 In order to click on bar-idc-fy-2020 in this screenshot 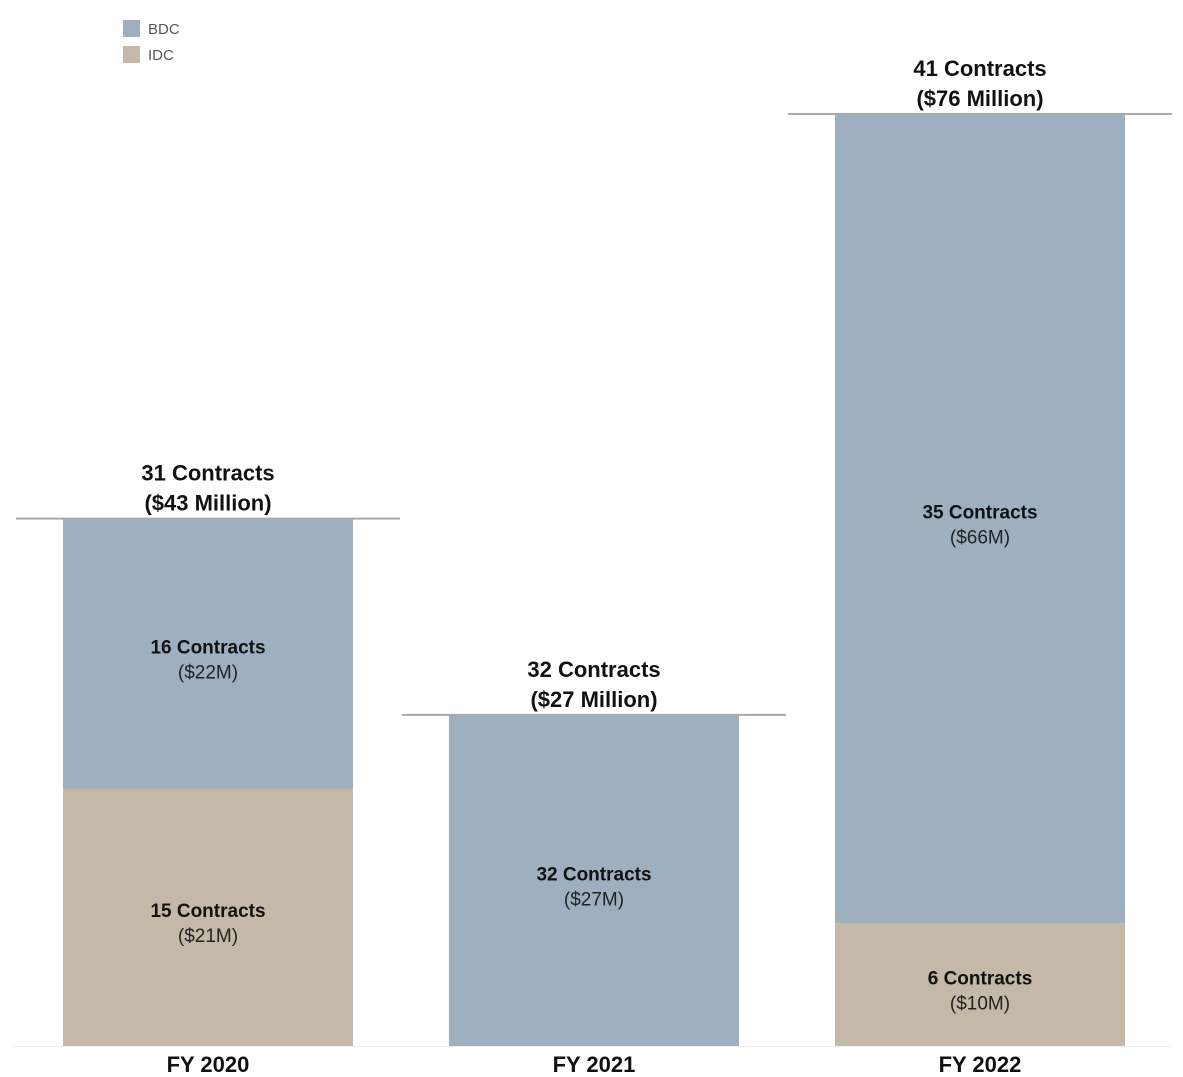, I will do `click(208, 917)`.